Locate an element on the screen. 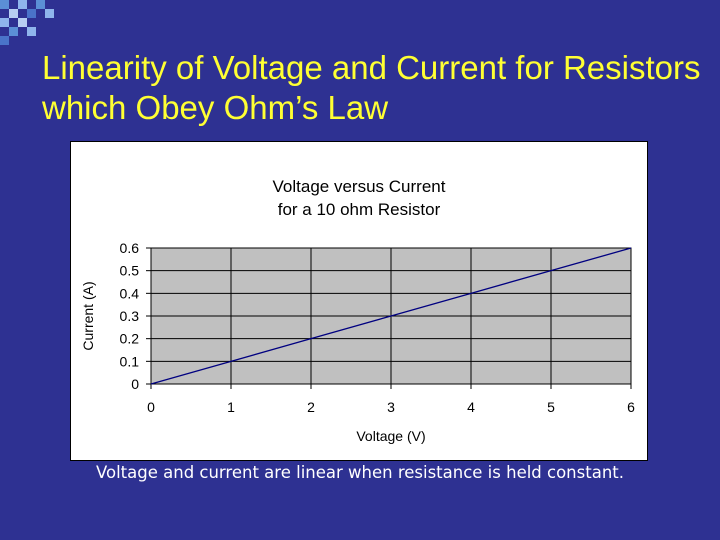 The height and width of the screenshot is (540, 720). y-tick-label: 0 is located at coordinates (135, 384).